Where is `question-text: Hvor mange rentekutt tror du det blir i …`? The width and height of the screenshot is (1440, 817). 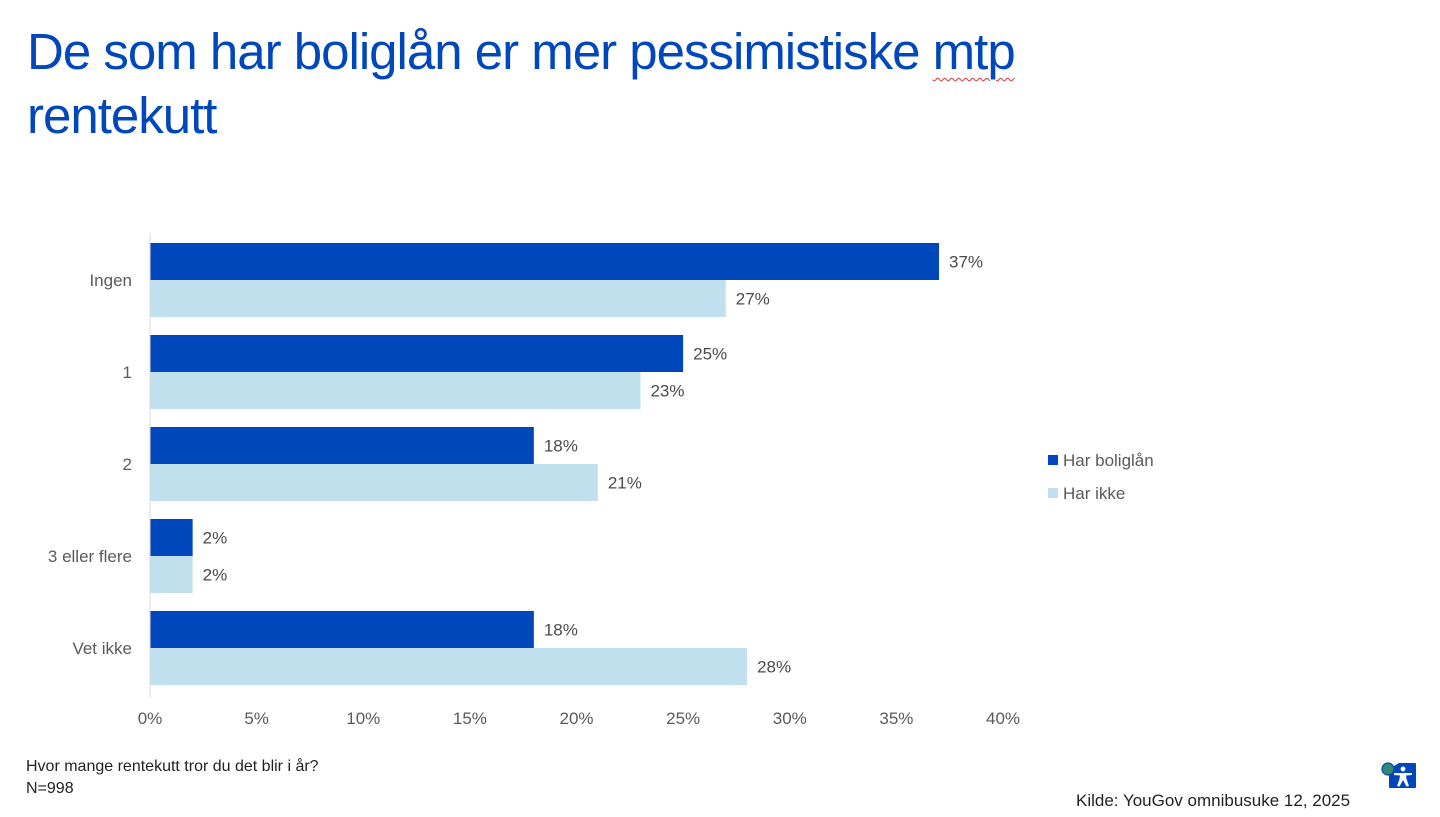 question-text: Hvor mange rentekutt tror du det blir i … is located at coordinates (172, 766).